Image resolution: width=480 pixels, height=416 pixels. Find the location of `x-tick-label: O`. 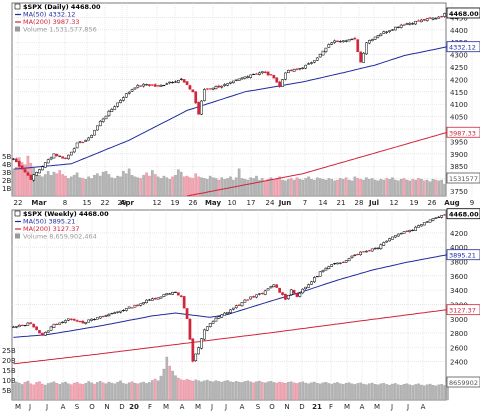

x-tick-label: O is located at coordinates (272, 407).